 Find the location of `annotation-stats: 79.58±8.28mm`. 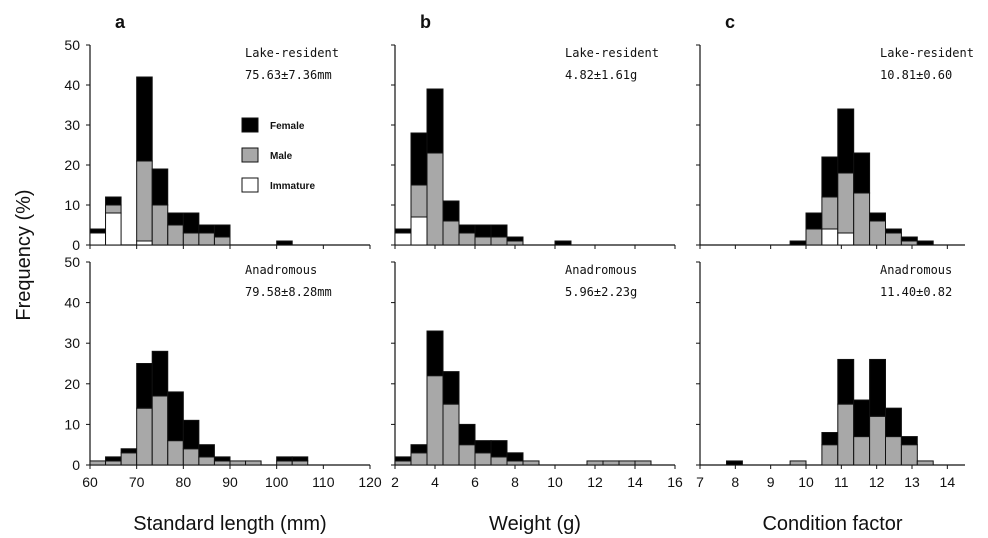

annotation-stats: 79.58±8.28mm is located at coordinates (288, 292).